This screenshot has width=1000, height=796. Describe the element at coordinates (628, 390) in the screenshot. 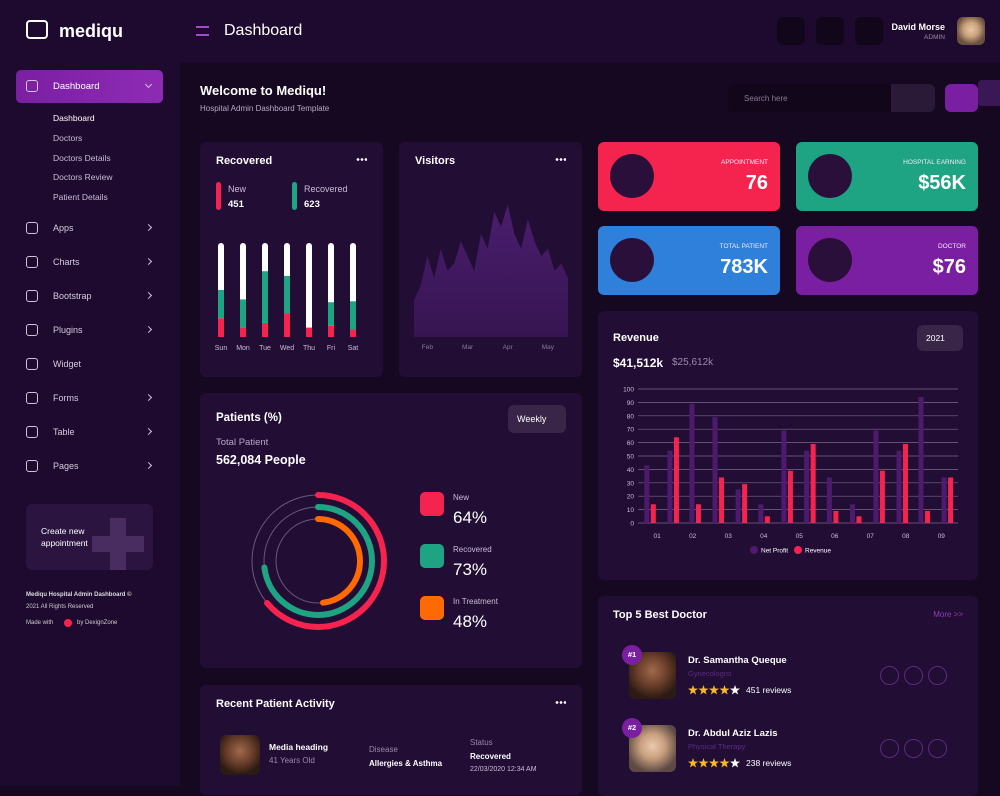

I see `y-tick-label: 100` at that location.